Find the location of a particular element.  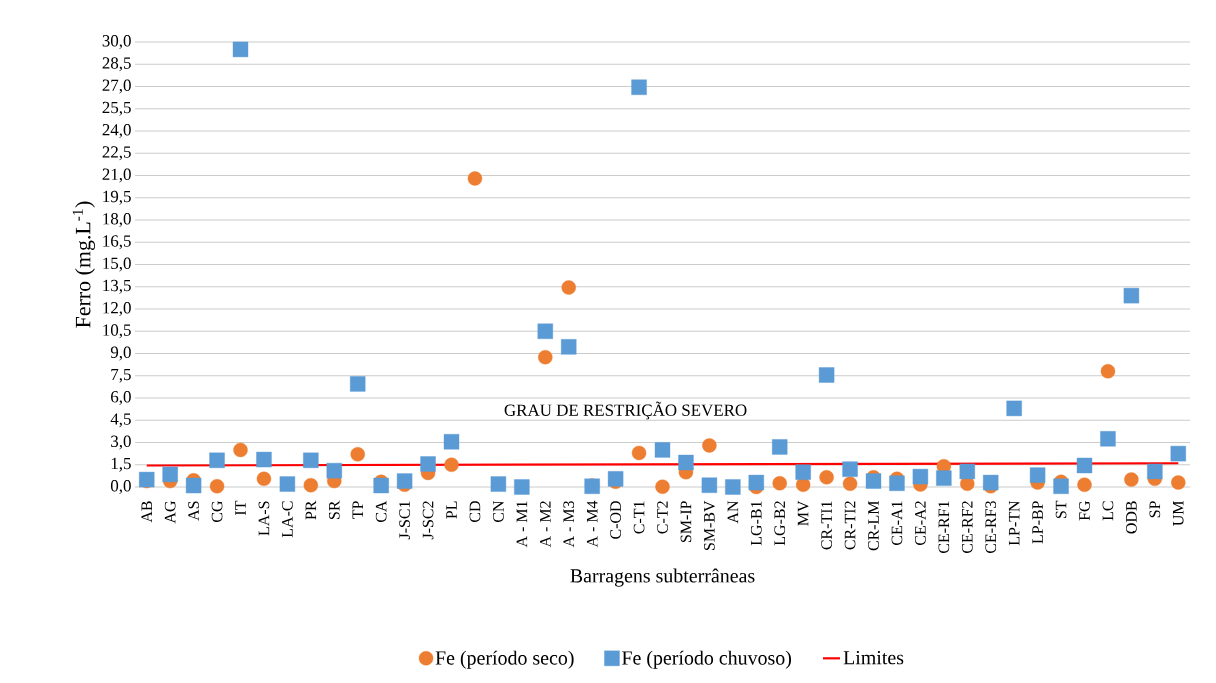

y-tick-label: 1,5 is located at coordinates (121, 464).